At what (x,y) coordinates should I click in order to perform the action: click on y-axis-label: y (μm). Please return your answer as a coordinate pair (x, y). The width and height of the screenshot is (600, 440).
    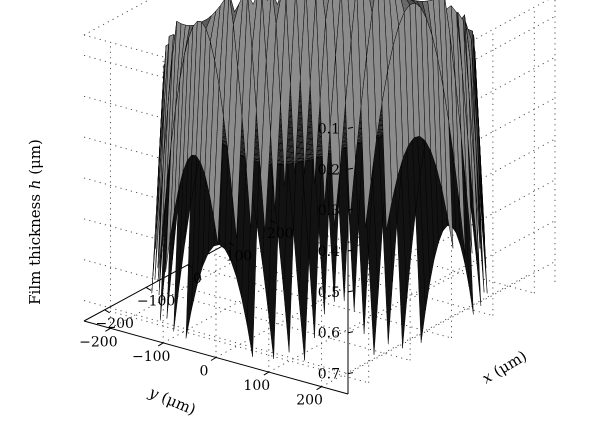
    Looking at the image, I should click on (172, 401).